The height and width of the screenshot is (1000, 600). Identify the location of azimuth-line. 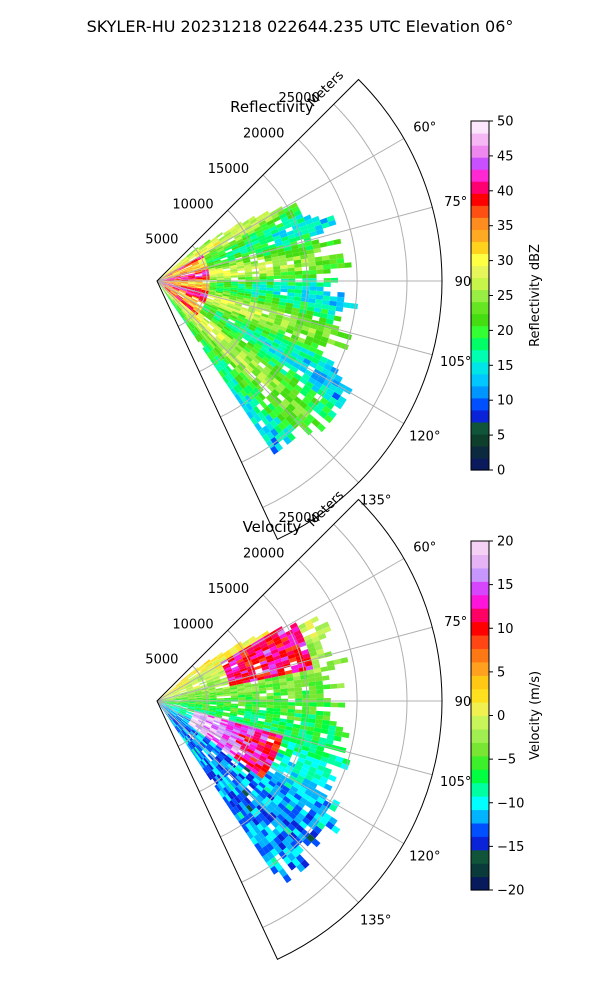
(294, 244).